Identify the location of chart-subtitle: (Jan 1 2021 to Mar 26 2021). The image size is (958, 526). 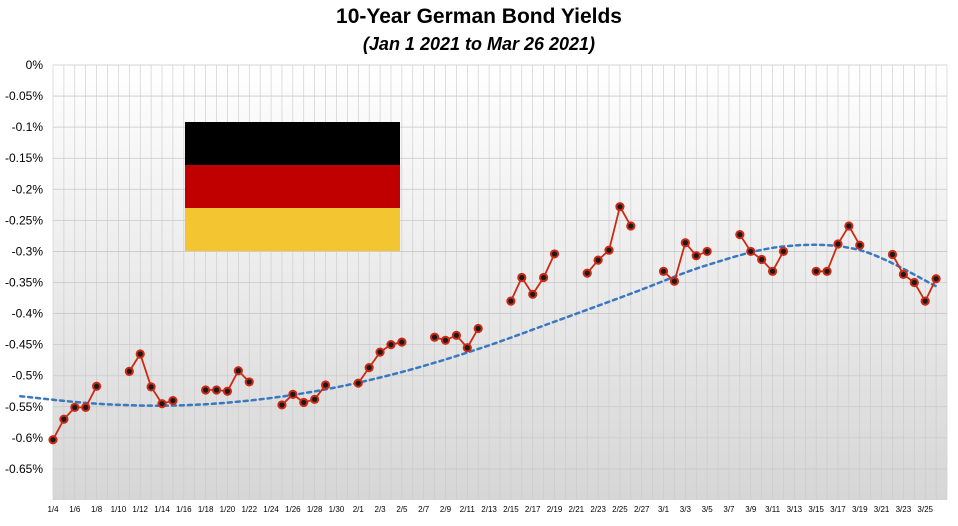
(479, 44).